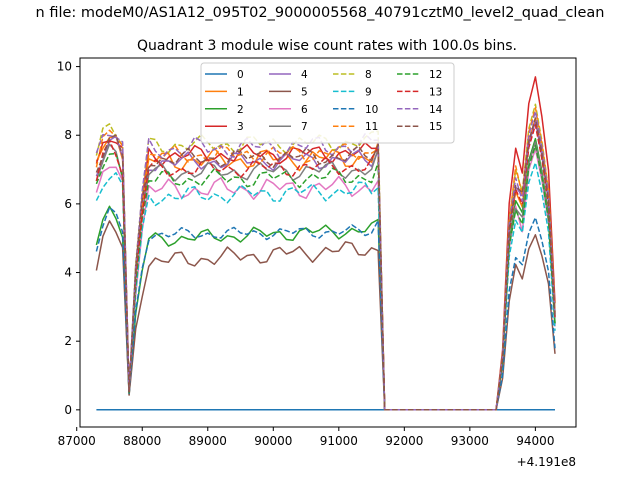  Describe the element at coordinates (327, 103) in the screenshot. I see `legend-box` at that location.